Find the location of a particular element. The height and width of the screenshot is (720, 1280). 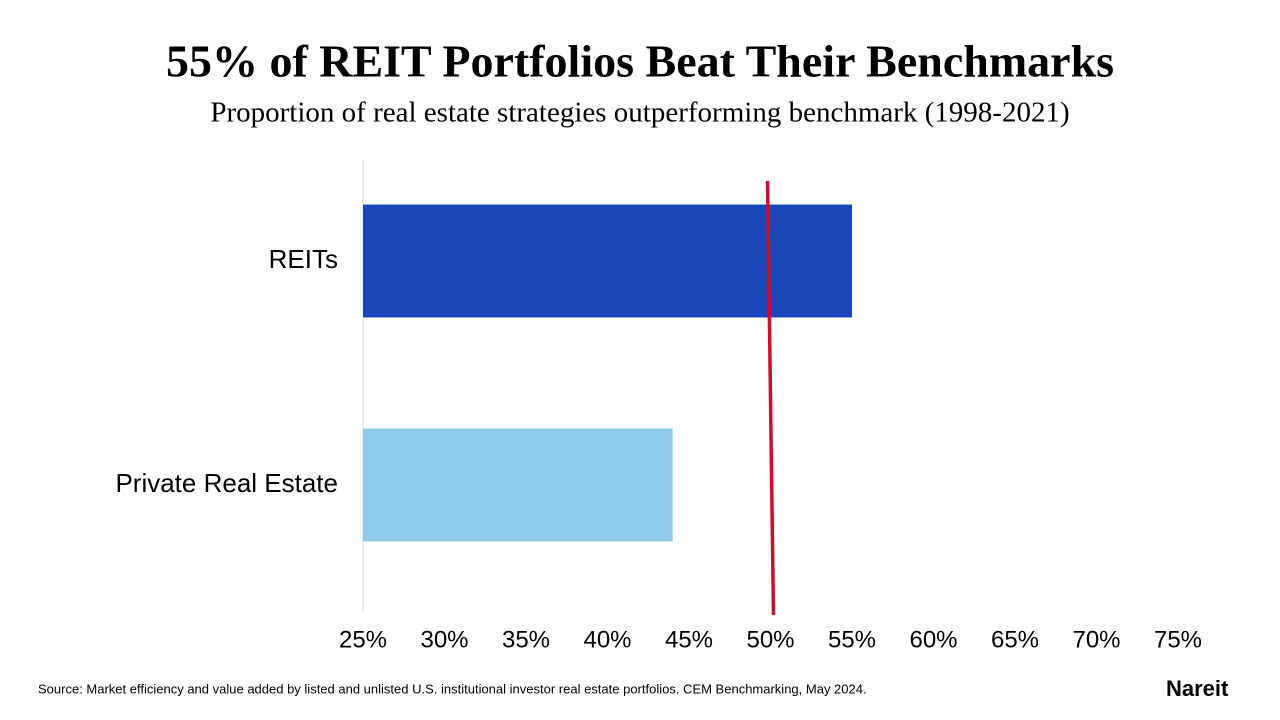

x-tick-label: 40% is located at coordinates (607, 639).